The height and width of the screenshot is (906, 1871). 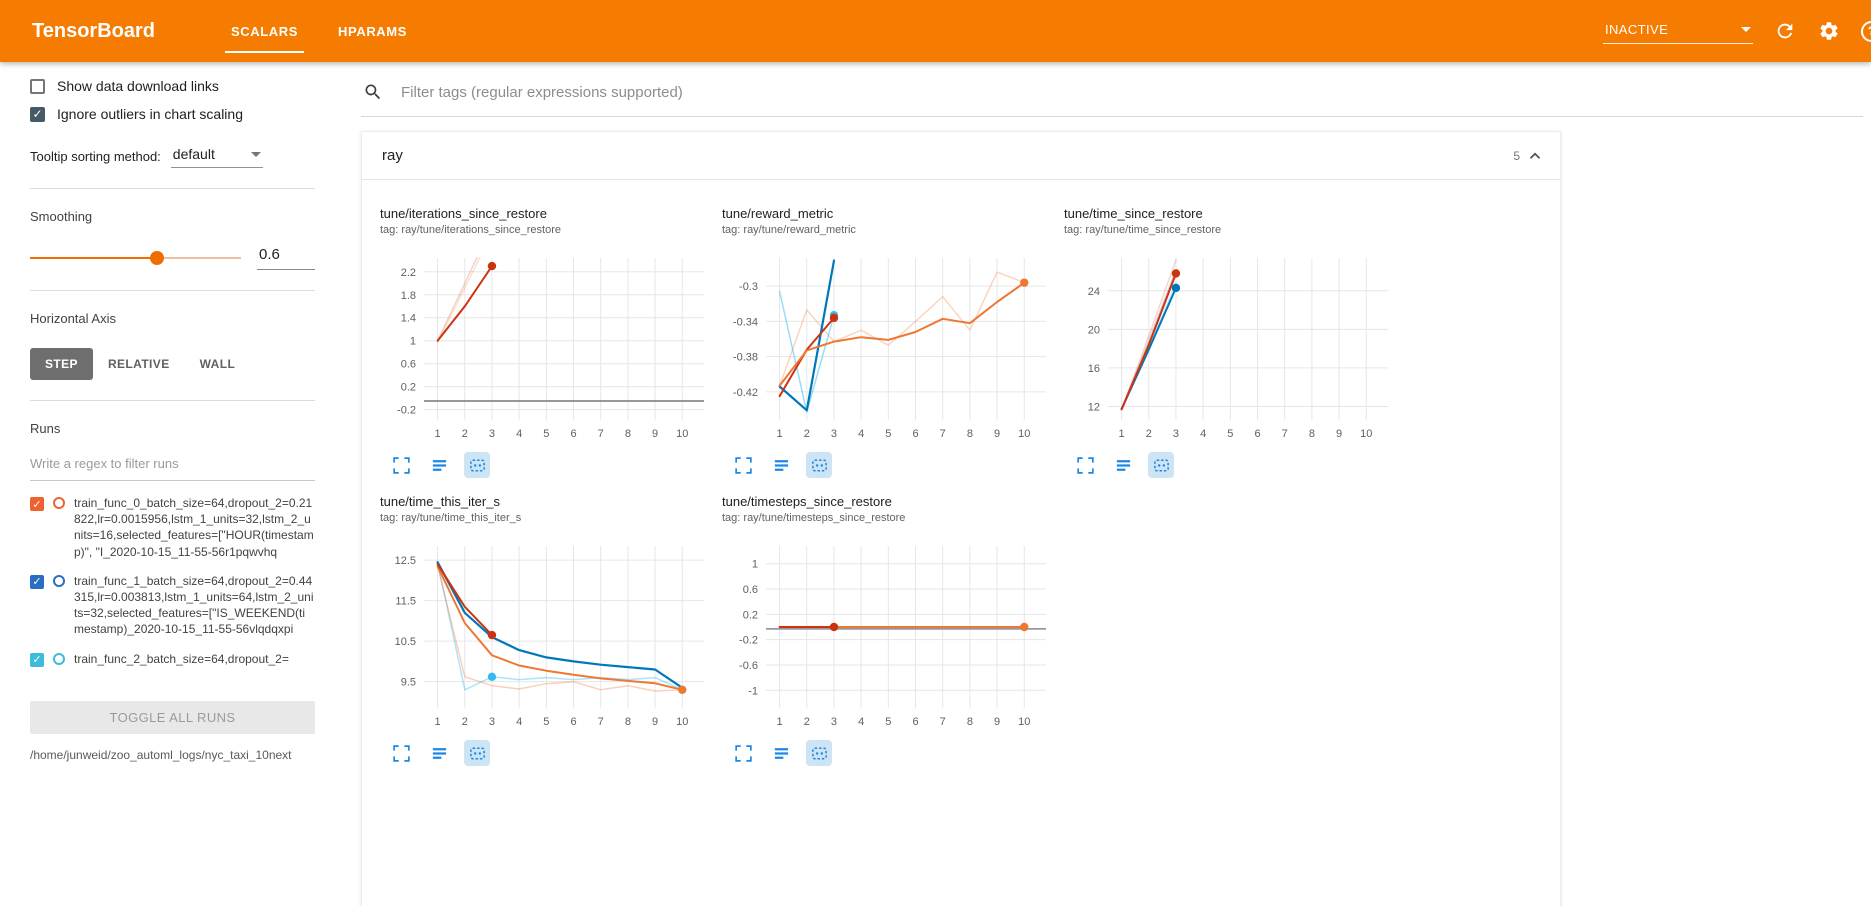 What do you see at coordinates (139, 364) in the screenshot?
I see `axis-button-relative: RELATIVE` at bounding box center [139, 364].